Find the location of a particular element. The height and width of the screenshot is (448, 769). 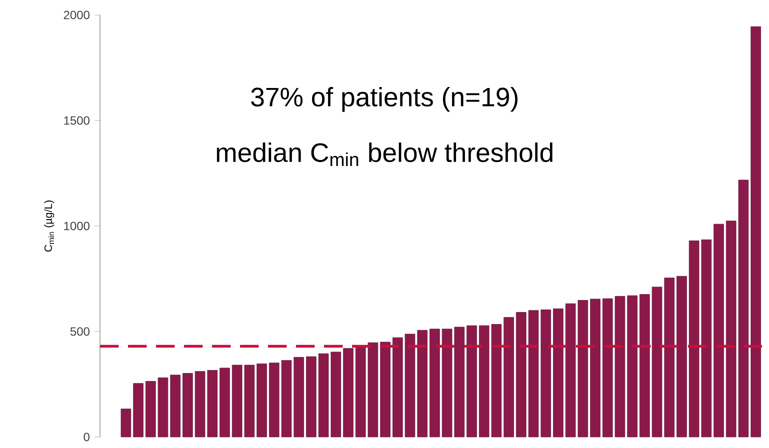

y-tick-label: 1500 is located at coordinates (77, 120).